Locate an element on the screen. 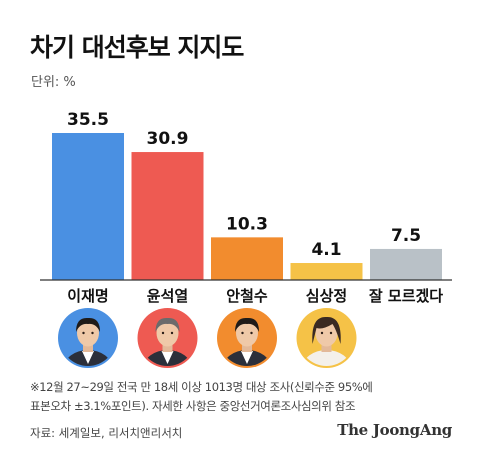  bar-value-label-1: 30.9 is located at coordinates (168, 139).